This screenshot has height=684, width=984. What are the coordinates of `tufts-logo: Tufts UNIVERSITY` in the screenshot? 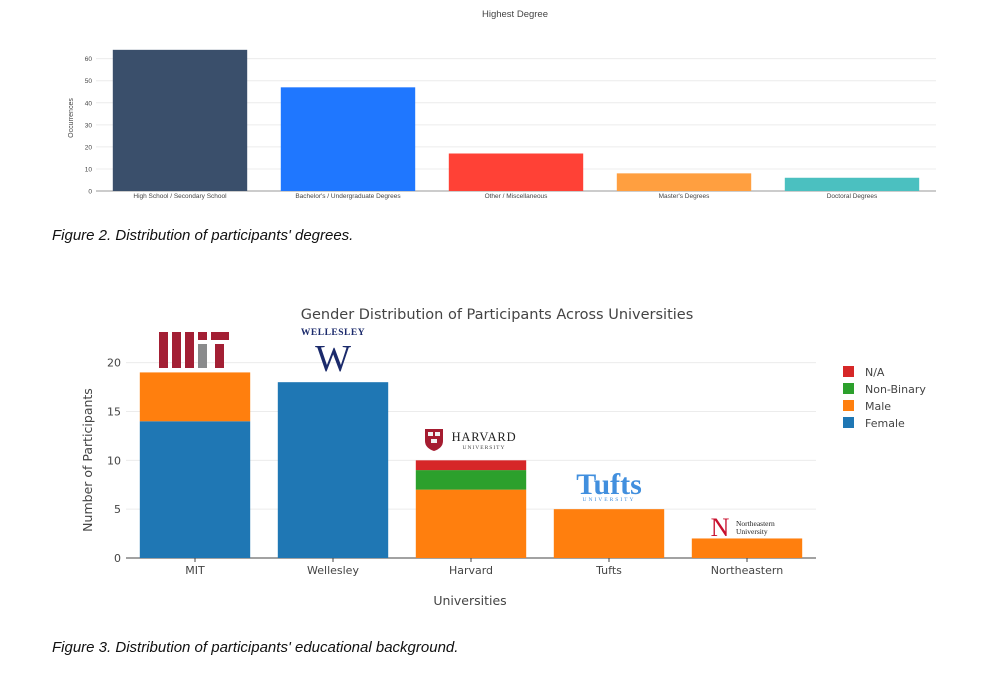 It's located at (609, 485).